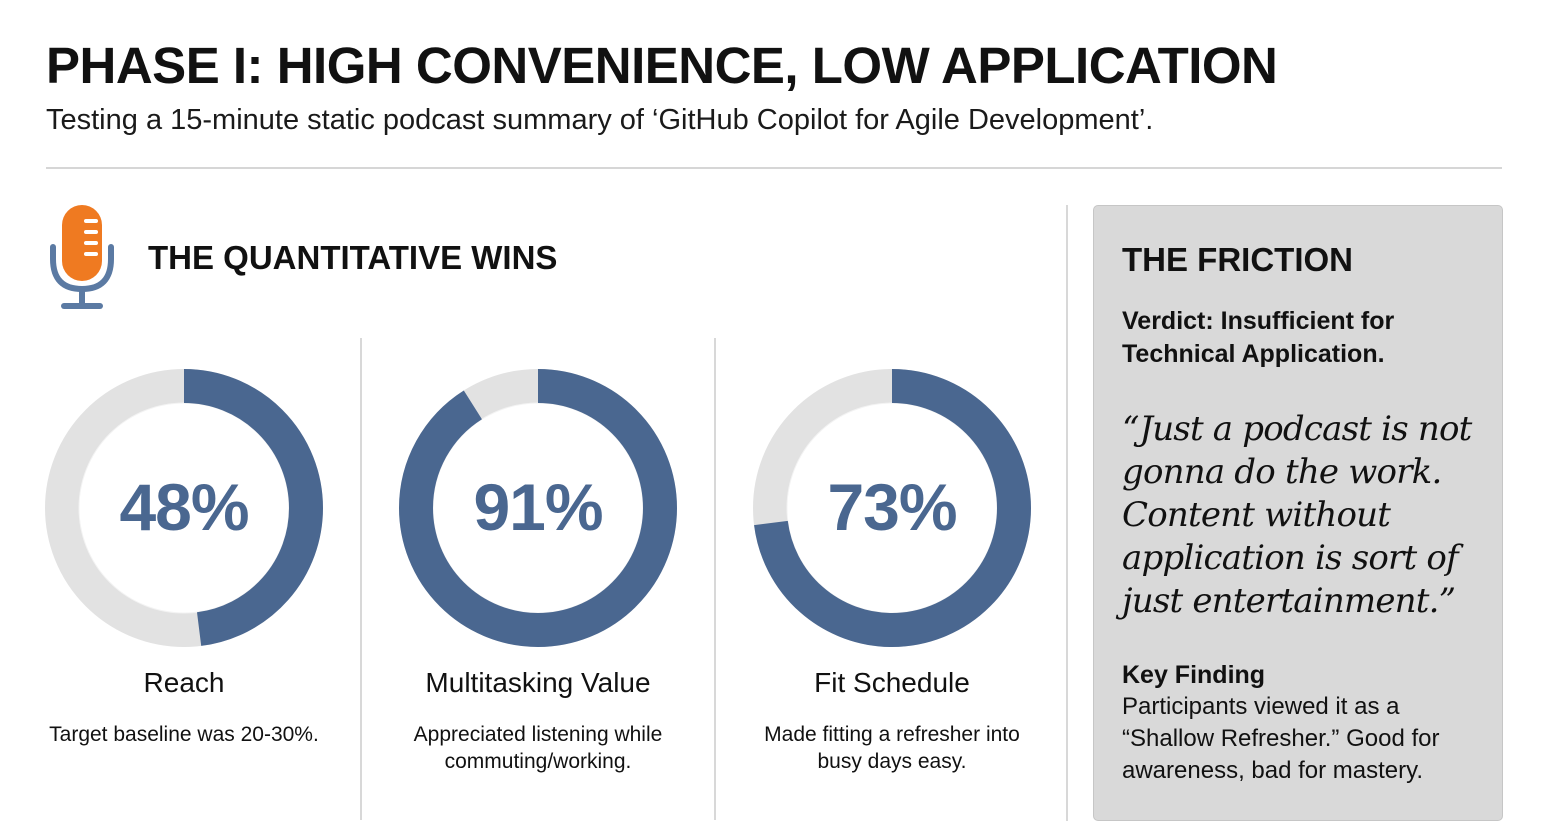 Image resolution: width=1549 pixels, height=837 pixels. I want to click on reach-value: 48%, so click(184, 507).